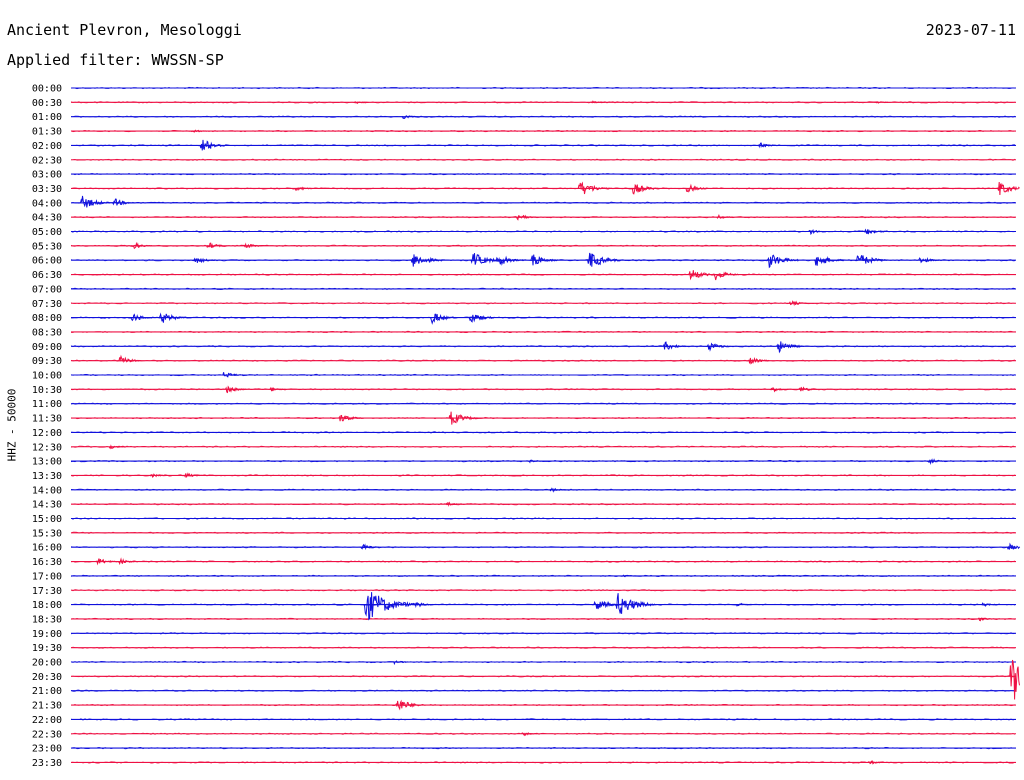 This screenshot has height=780, width=1024. I want to click on row-time-label: 15:00, so click(47, 519).